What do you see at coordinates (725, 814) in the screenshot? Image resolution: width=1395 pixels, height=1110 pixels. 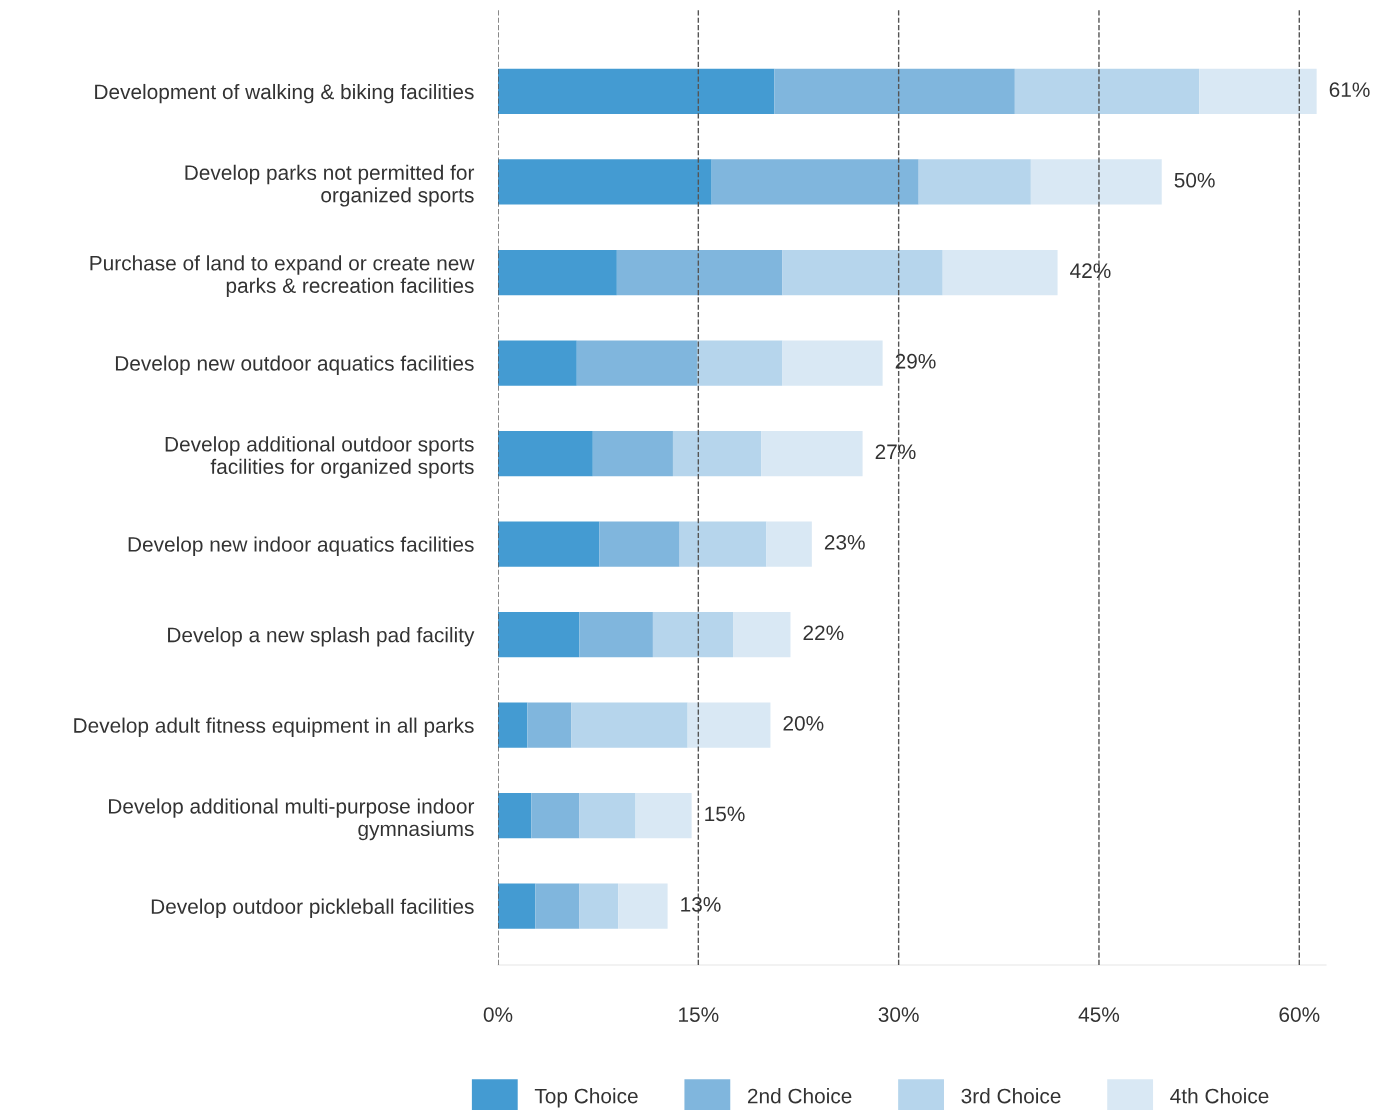 I see `total-label: 15%` at bounding box center [725, 814].